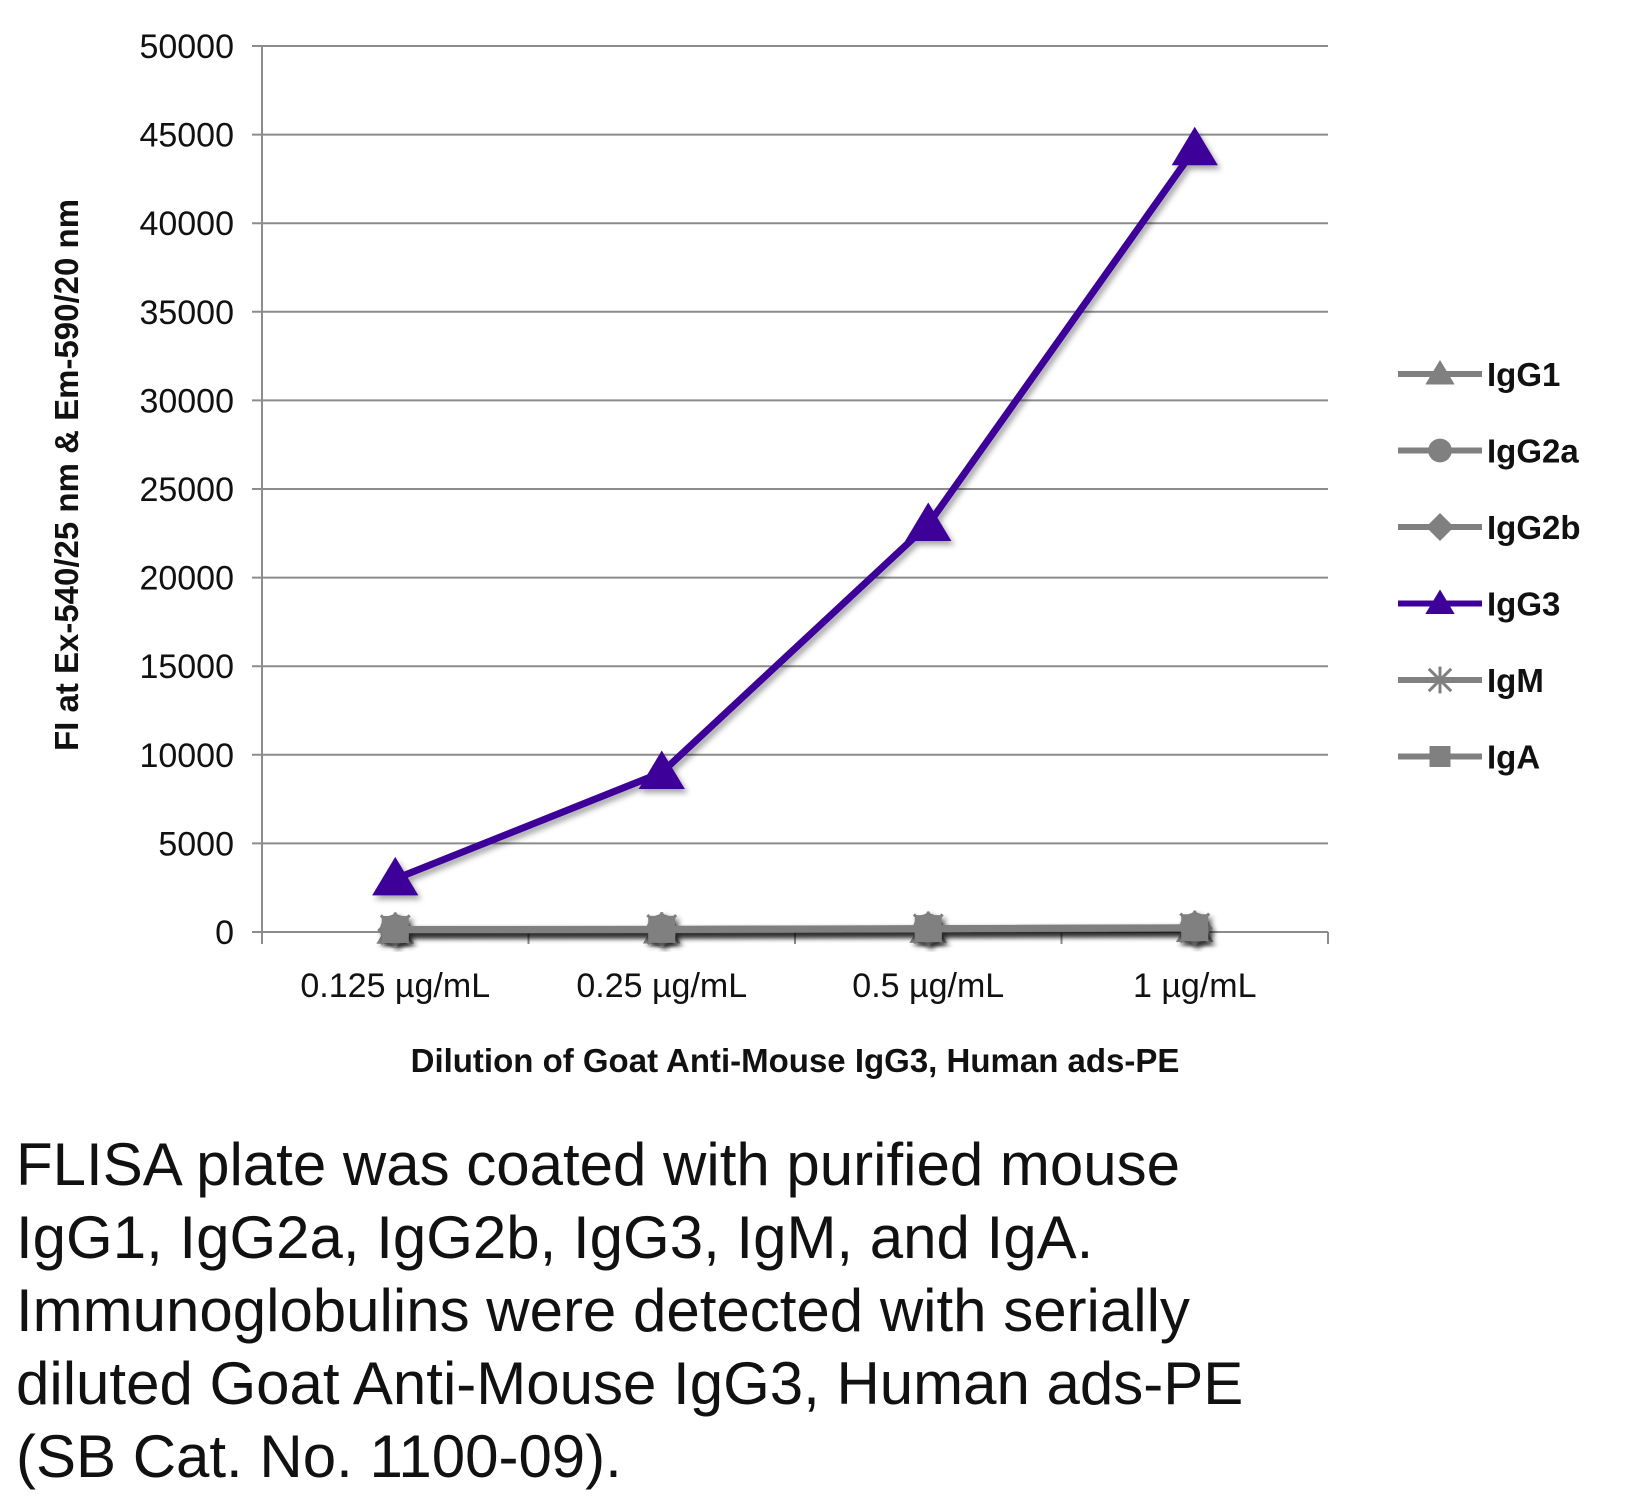  What do you see at coordinates (1479, 374) in the screenshot?
I see `legend-item-igg1: IgG1` at bounding box center [1479, 374].